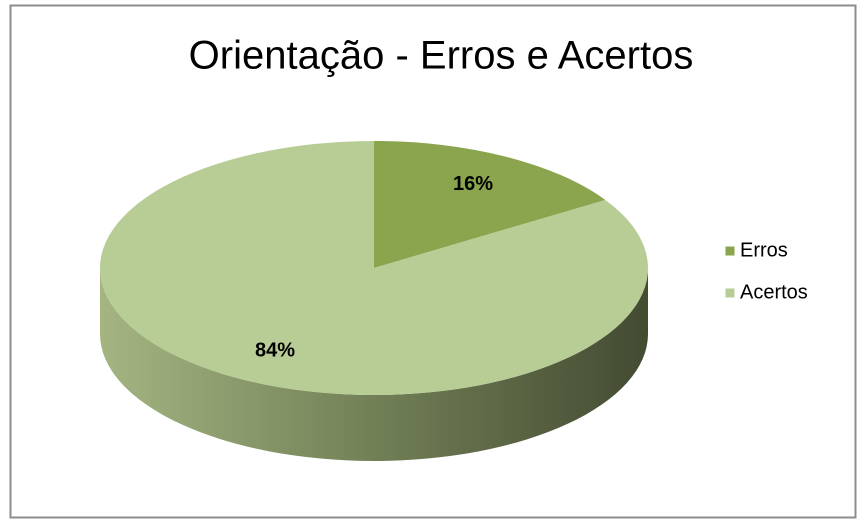 The height and width of the screenshot is (519, 861). Describe the element at coordinates (275, 351) in the screenshot. I see `data-label: 84%` at that location.